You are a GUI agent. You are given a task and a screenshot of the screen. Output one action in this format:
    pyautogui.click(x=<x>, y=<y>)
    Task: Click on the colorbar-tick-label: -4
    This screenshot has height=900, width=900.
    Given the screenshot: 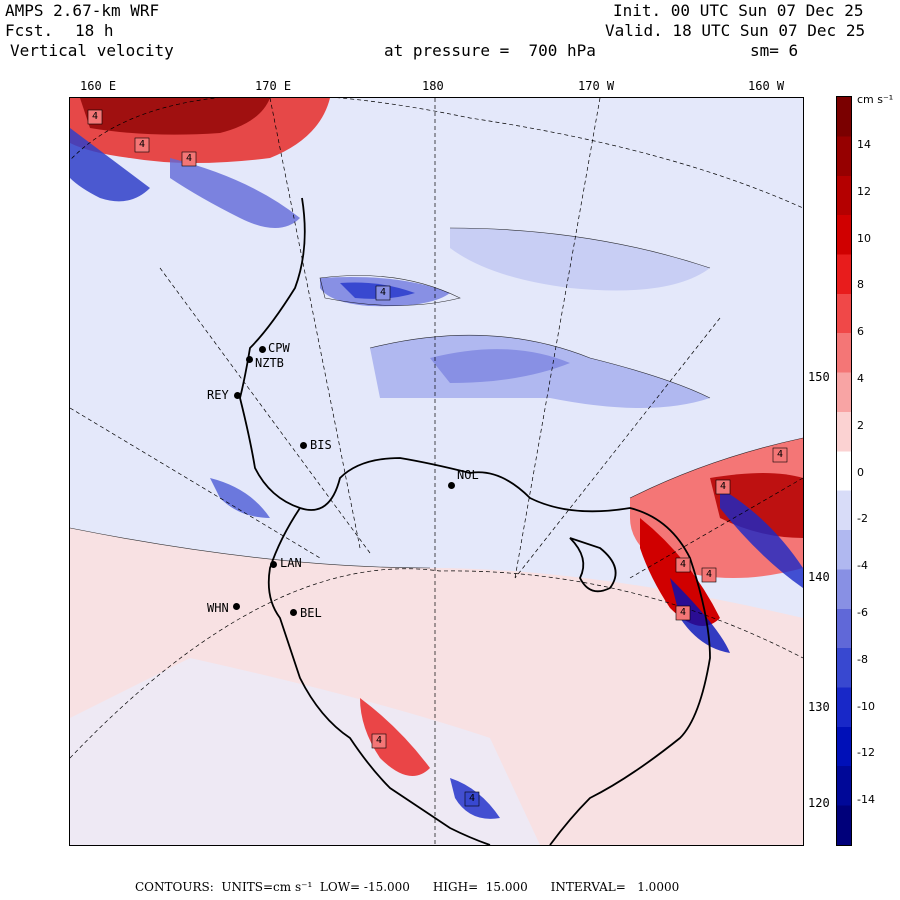 What is the action you would take?
    pyautogui.click(x=862, y=566)
    